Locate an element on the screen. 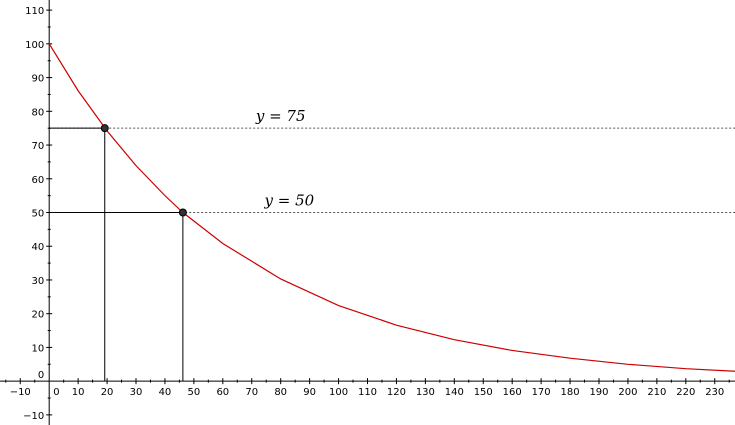 The height and width of the screenshot is (425, 735). x-tick-label-160: 160 is located at coordinates (512, 392).